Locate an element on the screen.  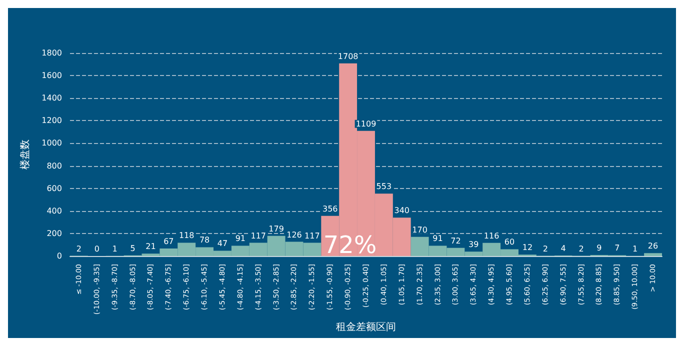
data-label: 179 is located at coordinates (276, 229).